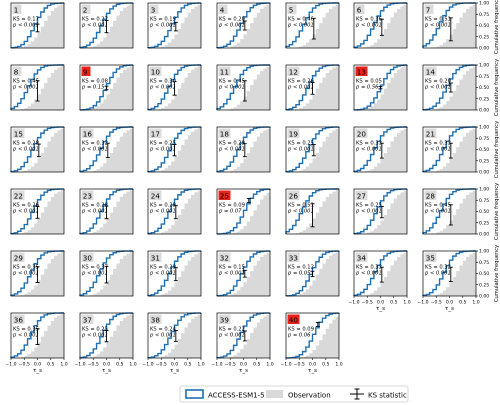 The image size is (500, 405). Describe the element at coordinates (156, 319) in the screenshot. I see `panel-label-38: 38` at that location.